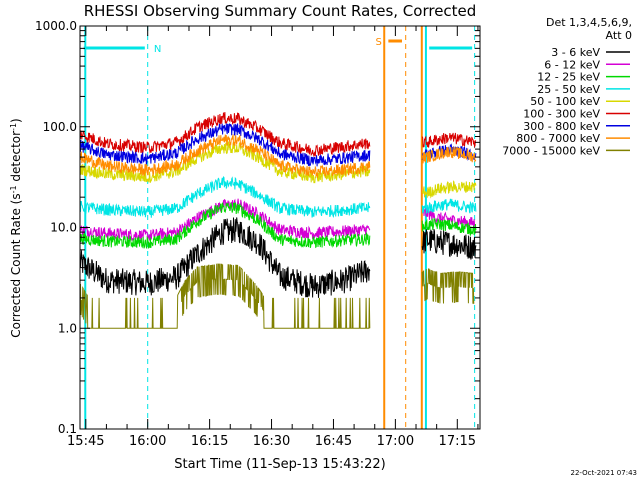  I want to click on y-tick-label-4: 1000.0, so click(56, 26).